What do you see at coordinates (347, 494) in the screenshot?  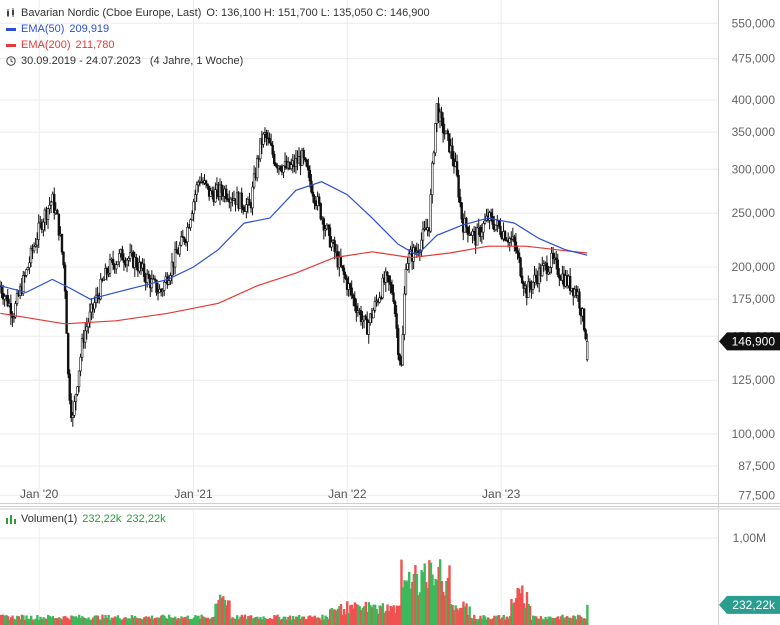 I see `x-tick-label: Jan '22` at bounding box center [347, 494].